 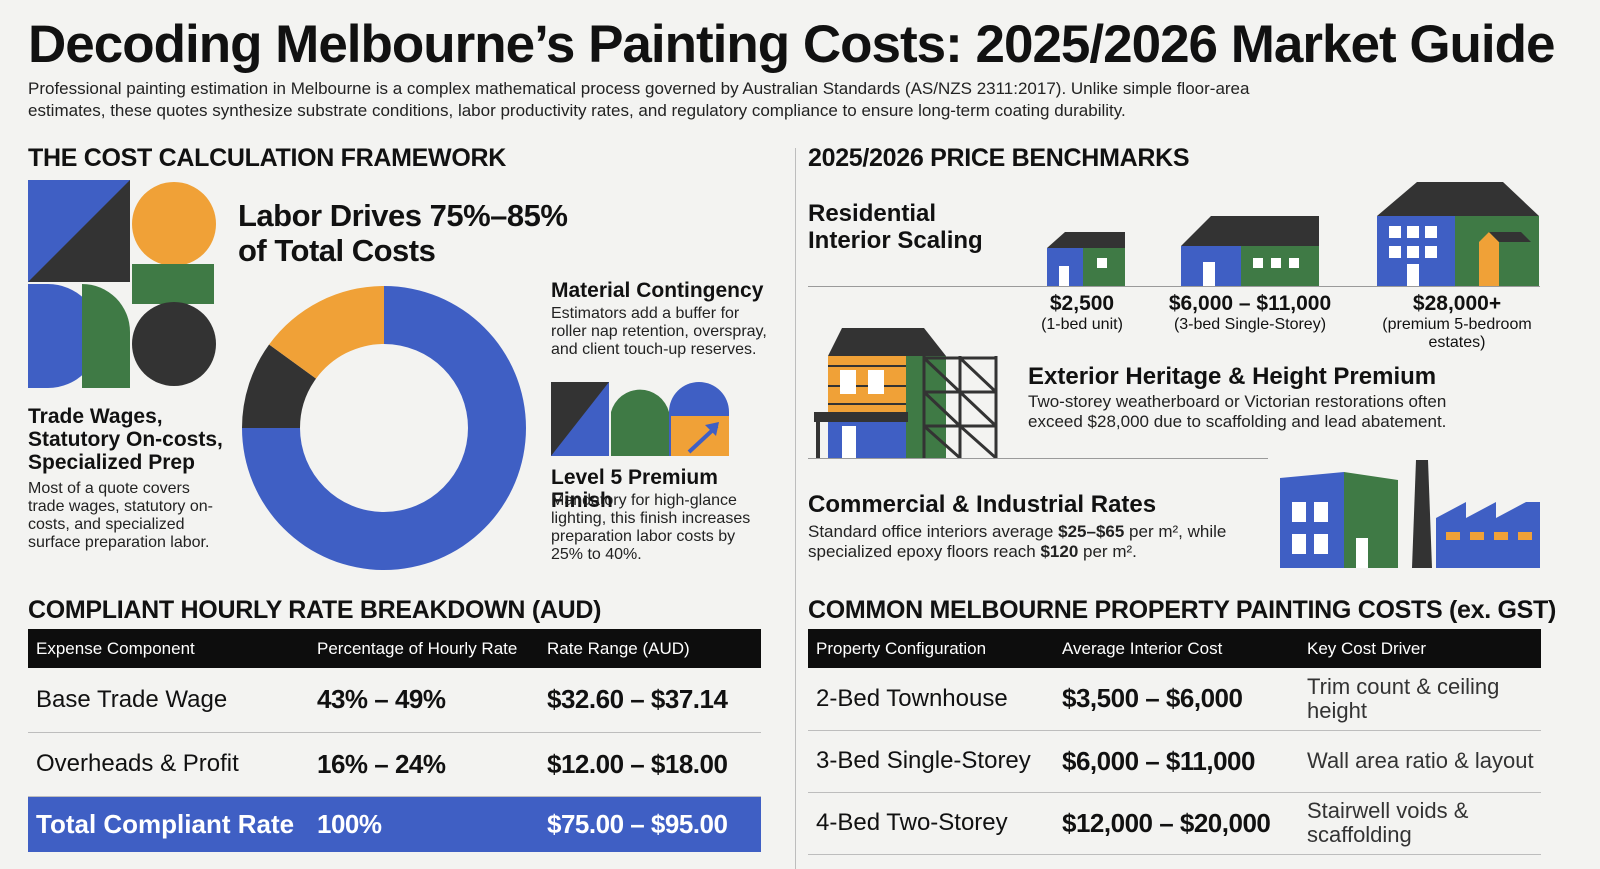 What do you see at coordinates (1420, 648) in the screenshot?
I see `column-header: Key Cost Driver` at bounding box center [1420, 648].